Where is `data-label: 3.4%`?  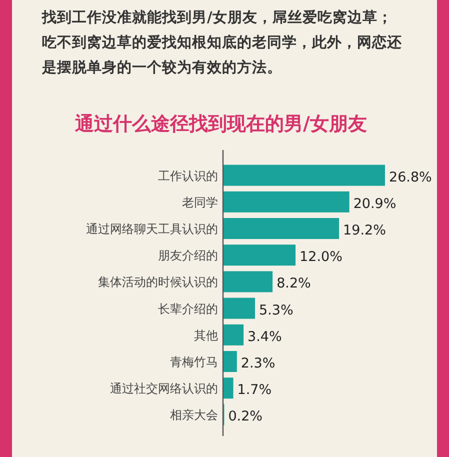
data-label: 3.4% is located at coordinates (265, 336).